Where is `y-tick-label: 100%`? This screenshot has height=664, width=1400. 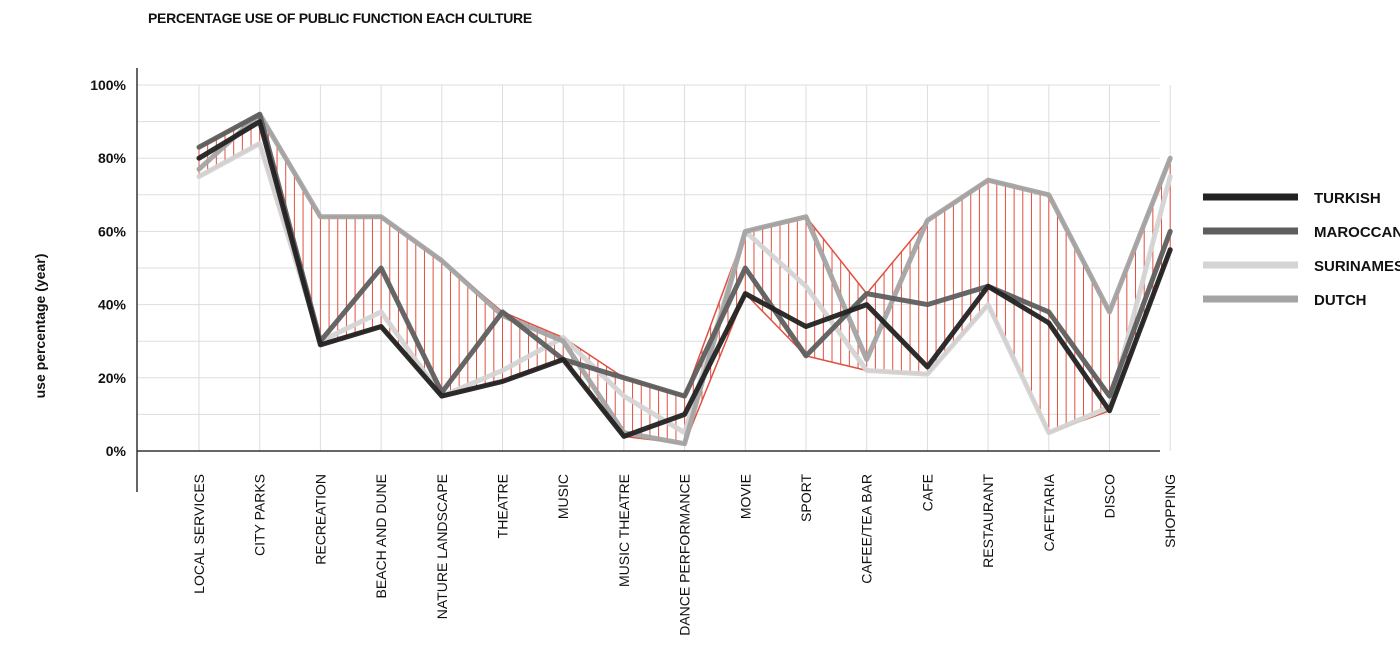 y-tick-label: 100% is located at coordinates (108, 85).